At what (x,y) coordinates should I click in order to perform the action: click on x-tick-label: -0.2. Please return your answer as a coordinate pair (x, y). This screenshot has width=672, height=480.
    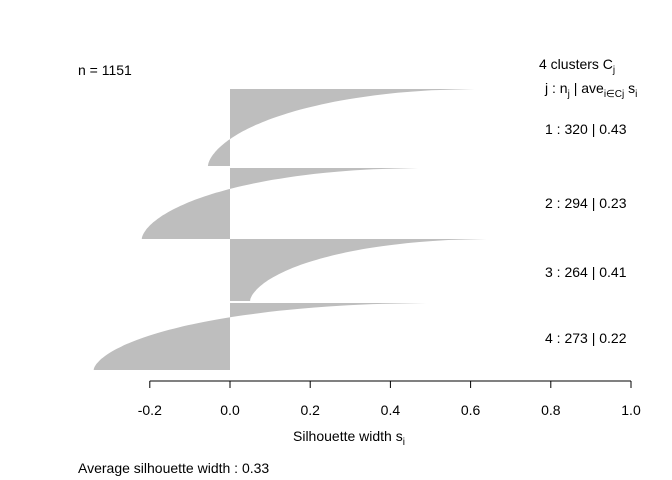
    Looking at the image, I should click on (150, 410).